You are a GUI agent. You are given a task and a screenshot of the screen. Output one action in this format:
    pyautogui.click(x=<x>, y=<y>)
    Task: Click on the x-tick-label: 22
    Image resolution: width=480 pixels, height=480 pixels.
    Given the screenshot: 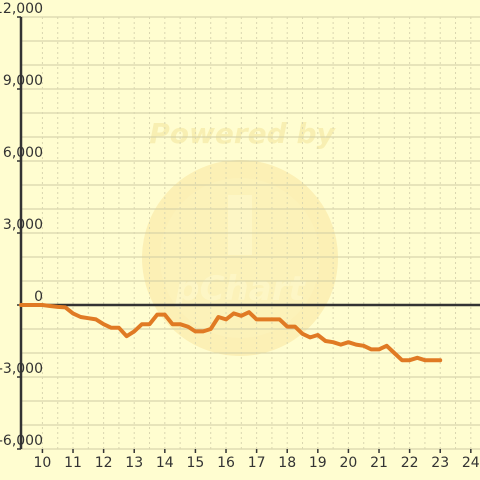 What is the action you would take?
    pyautogui.click(x=410, y=463)
    